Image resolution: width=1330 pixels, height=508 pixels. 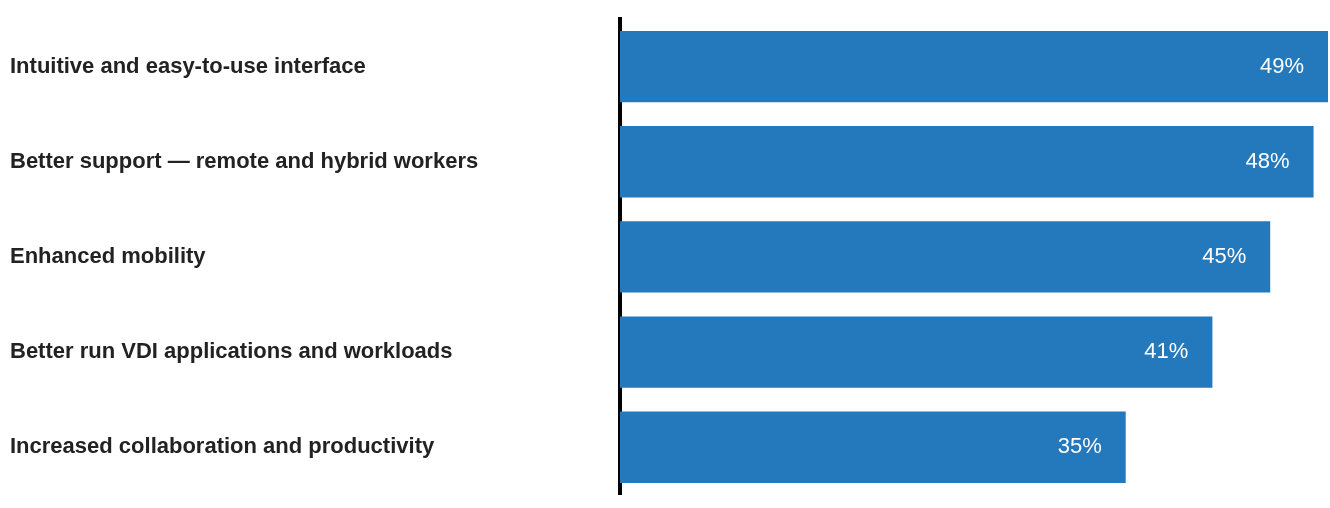 I want to click on y-tick-label: Better run VDI applications and workloads, so click(x=231, y=351).